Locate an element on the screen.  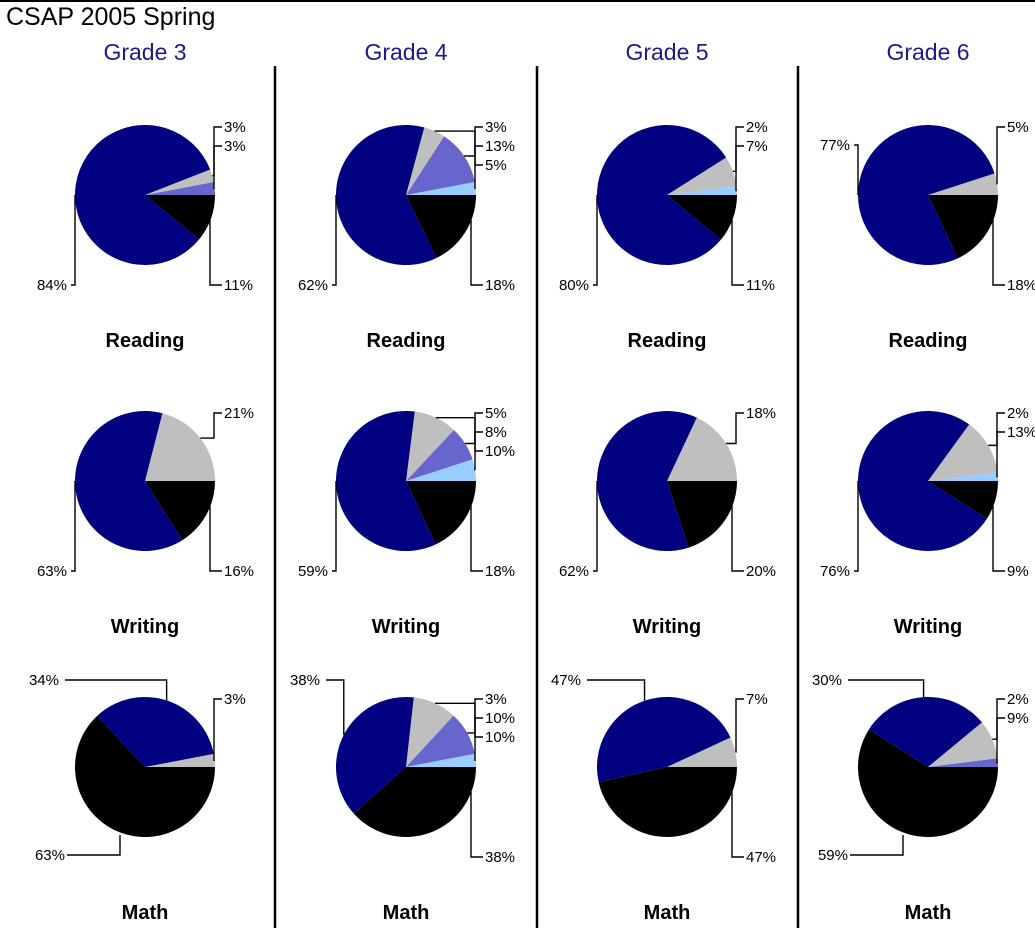
pie-slice-2-cat4 is located at coordinates (963, 476).